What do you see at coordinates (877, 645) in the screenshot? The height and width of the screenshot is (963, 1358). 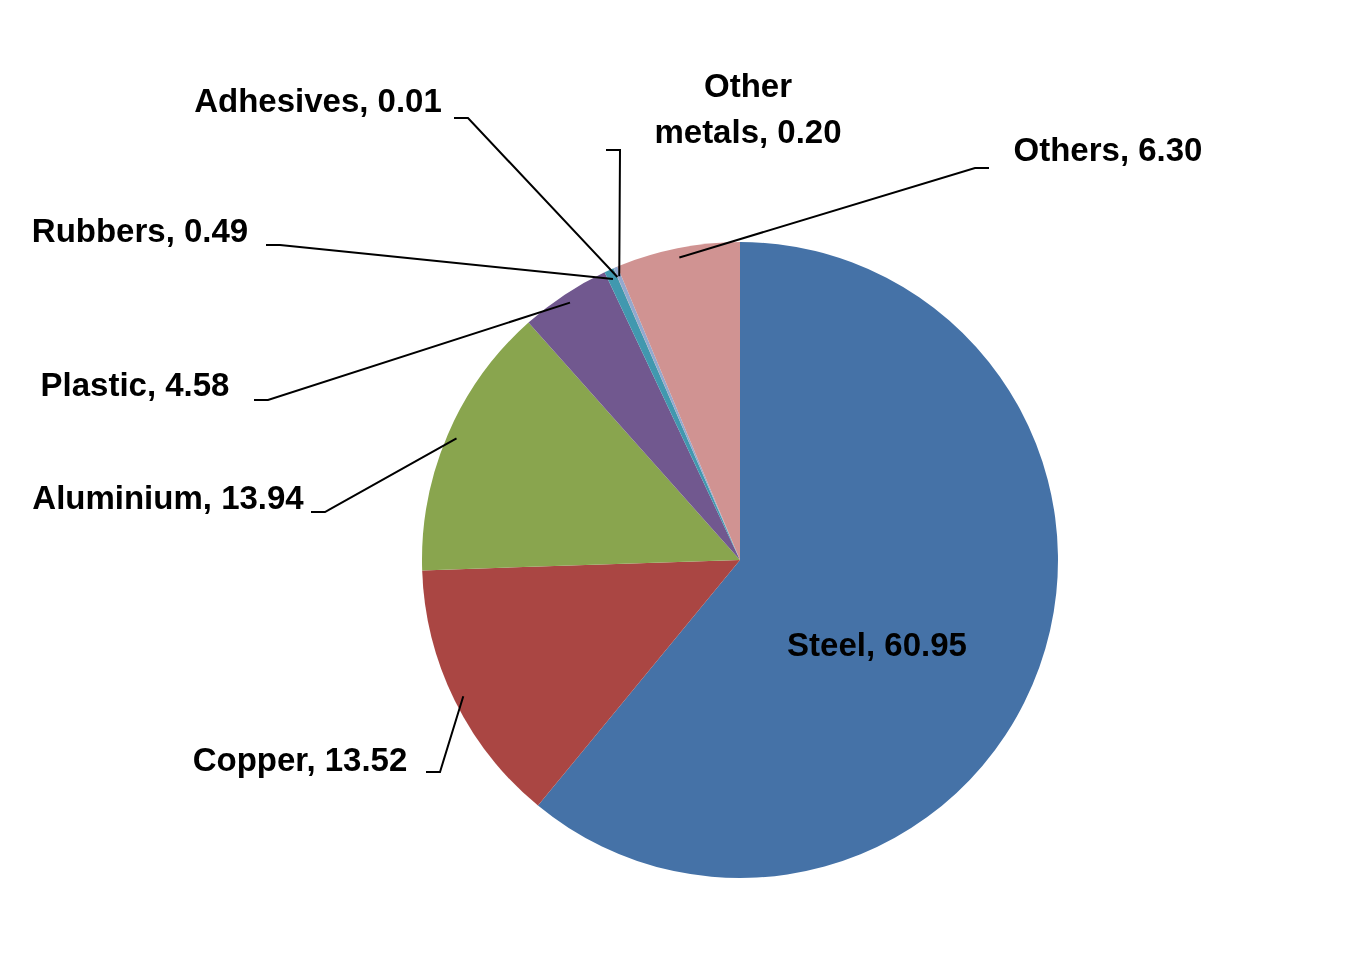 I see `slice-label: Steel, 60.95` at bounding box center [877, 645].